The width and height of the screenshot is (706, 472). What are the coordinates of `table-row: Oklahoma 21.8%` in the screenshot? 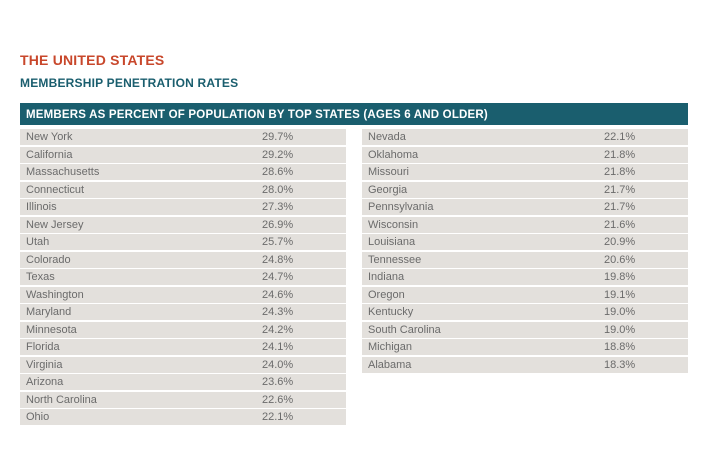 It's located at (525, 154).